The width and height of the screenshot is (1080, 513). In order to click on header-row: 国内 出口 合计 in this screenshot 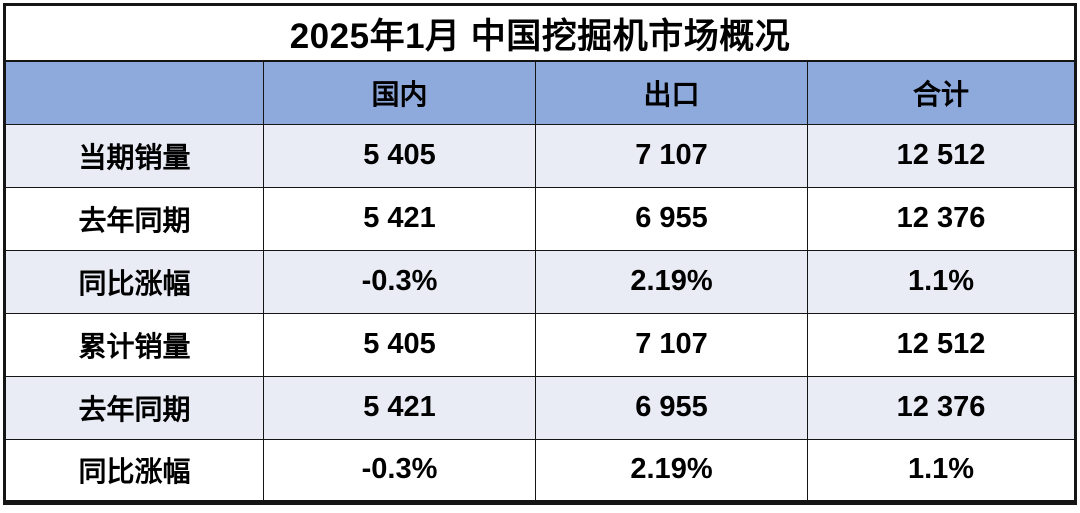, I will do `click(540, 92)`.